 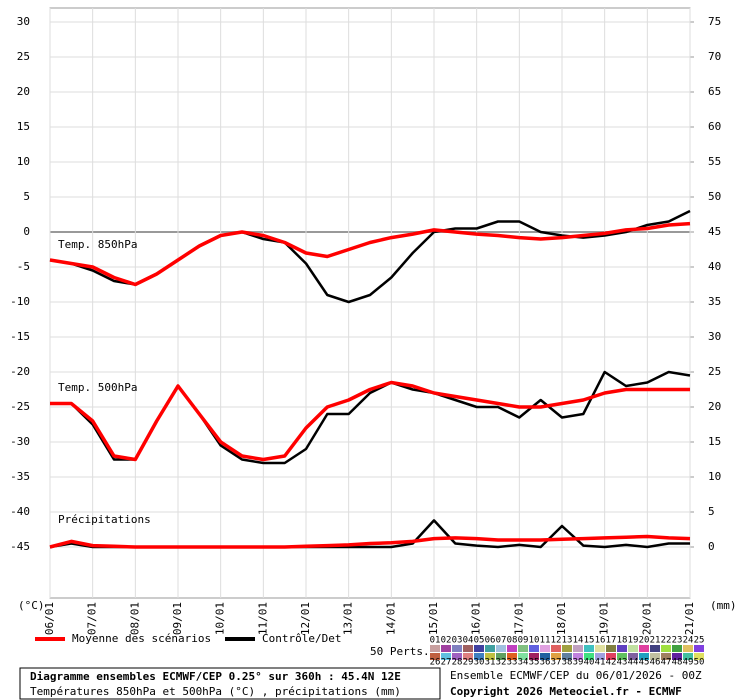 What do you see at coordinates (556, 663) in the screenshot?
I see `perturbation-label: 37` at bounding box center [556, 663].